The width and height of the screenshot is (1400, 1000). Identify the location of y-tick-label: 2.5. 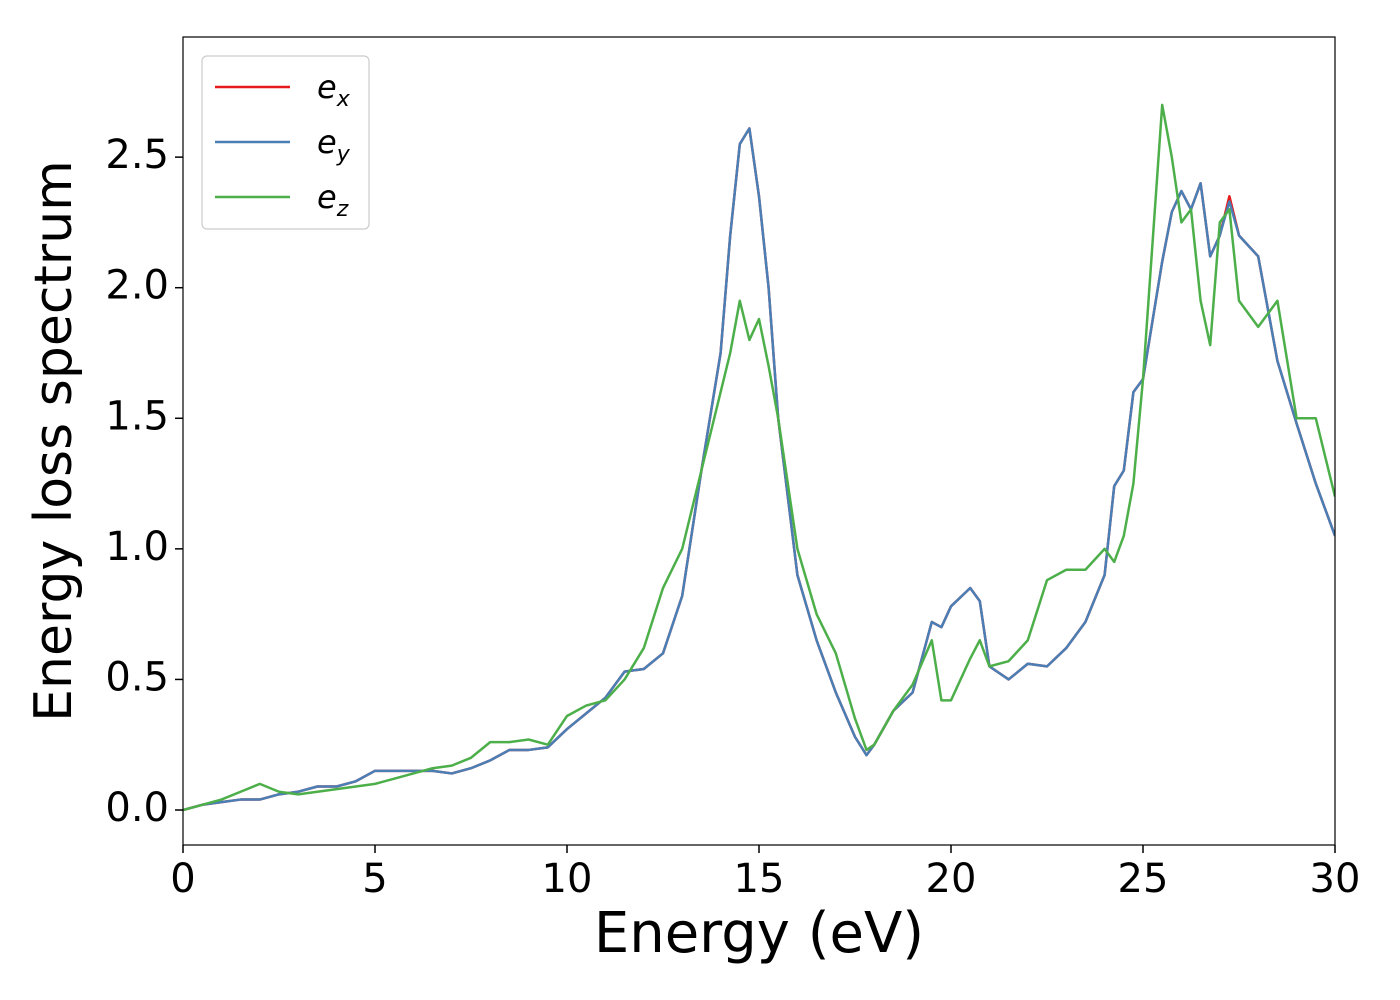
(137, 155).